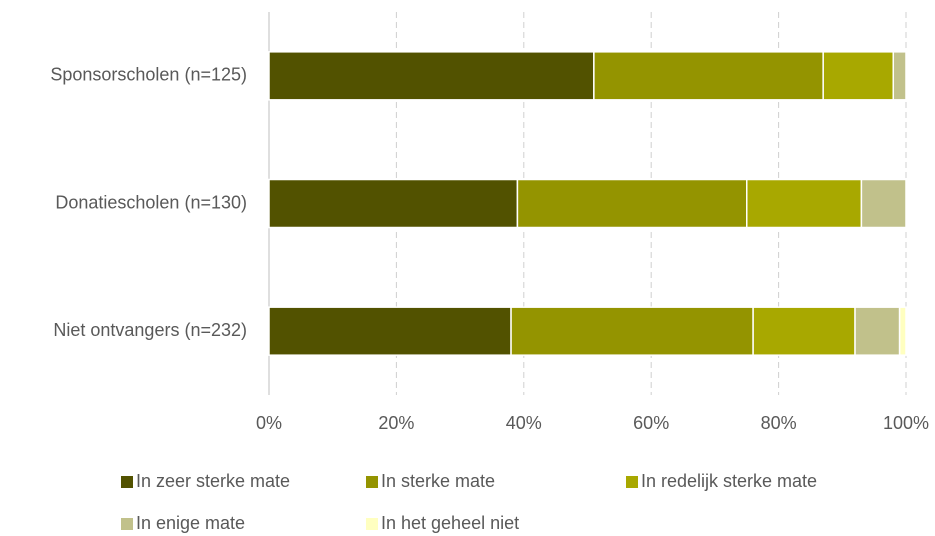  I want to click on x-tick-label: 40%, so click(524, 423).